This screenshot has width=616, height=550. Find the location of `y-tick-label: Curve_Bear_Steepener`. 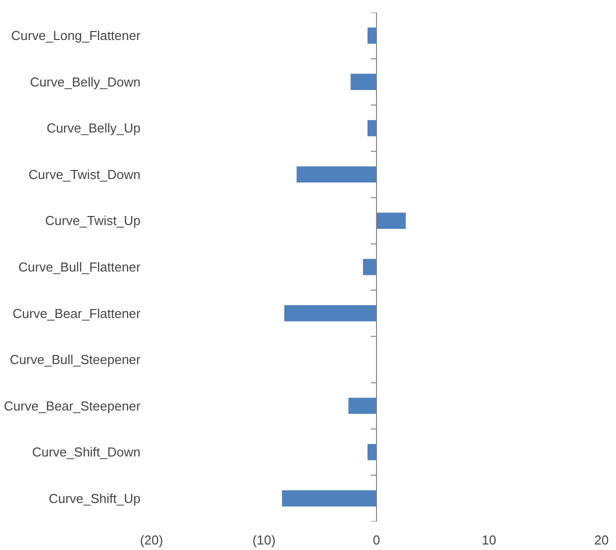

y-tick-label: Curve_Bear_Steepener is located at coordinates (73, 406).